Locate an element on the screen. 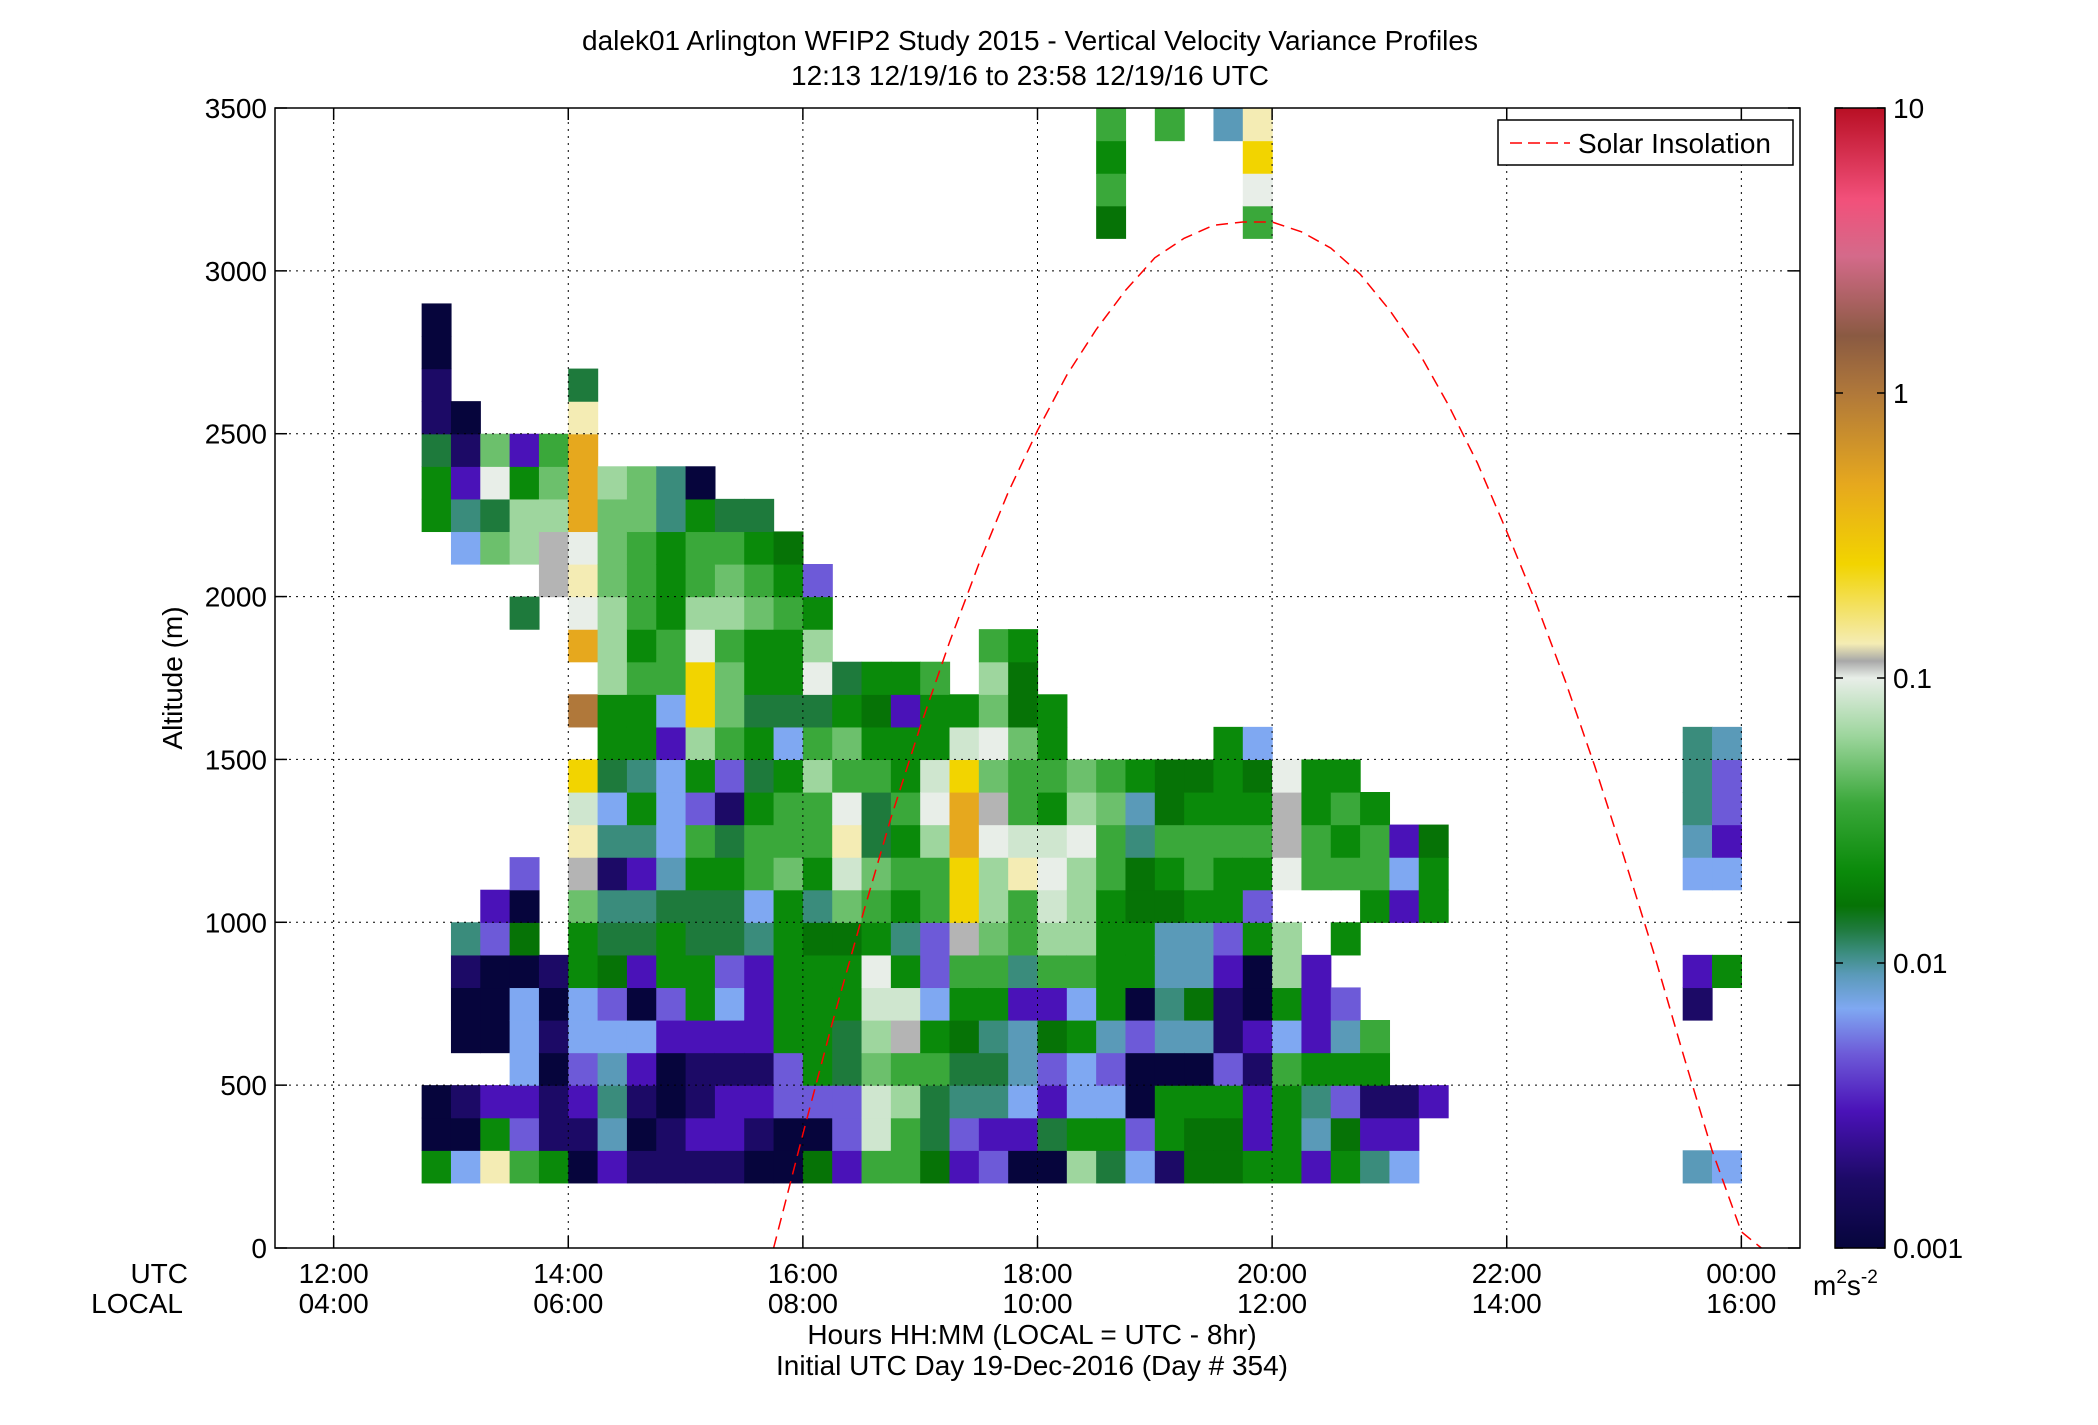 This screenshot has height=1425, width=2098. x-tick-label-utc: 16:00 is located at coordinates (803, 1273).